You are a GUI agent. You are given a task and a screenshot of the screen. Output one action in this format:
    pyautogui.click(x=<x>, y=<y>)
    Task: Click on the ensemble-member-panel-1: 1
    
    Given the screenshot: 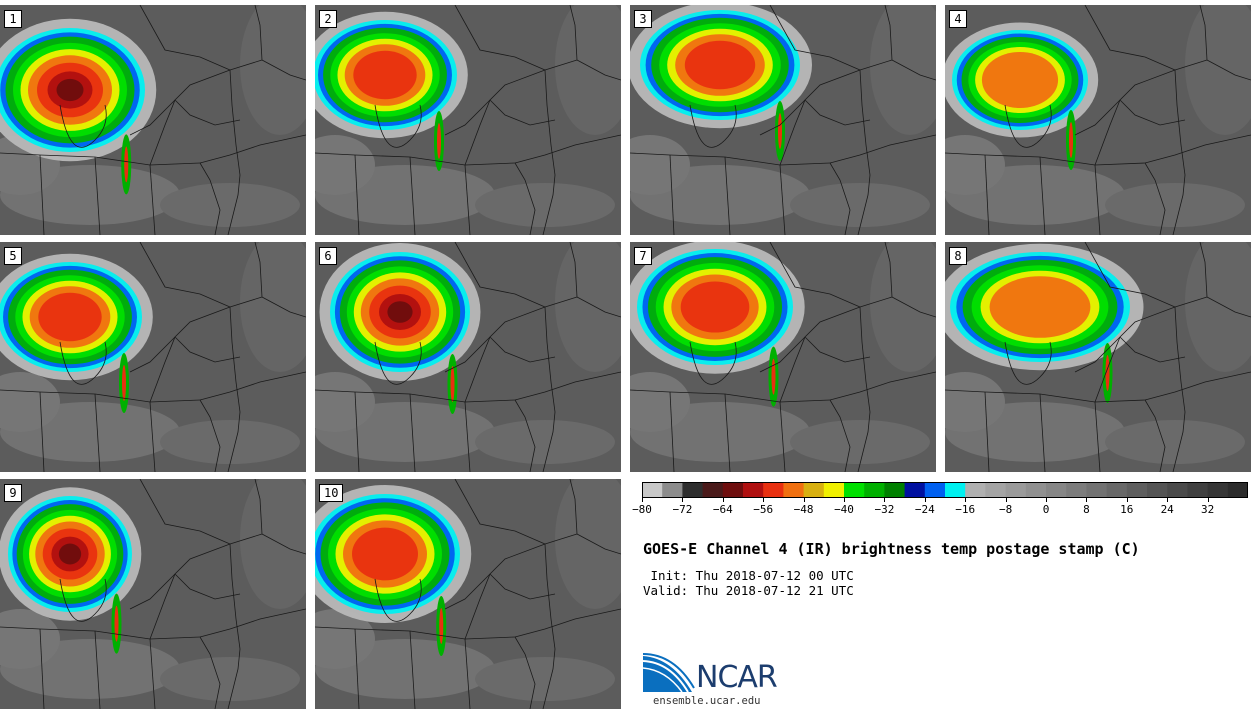 What is the action you would take?
    pyautogui.click(x=153, y=120)
    